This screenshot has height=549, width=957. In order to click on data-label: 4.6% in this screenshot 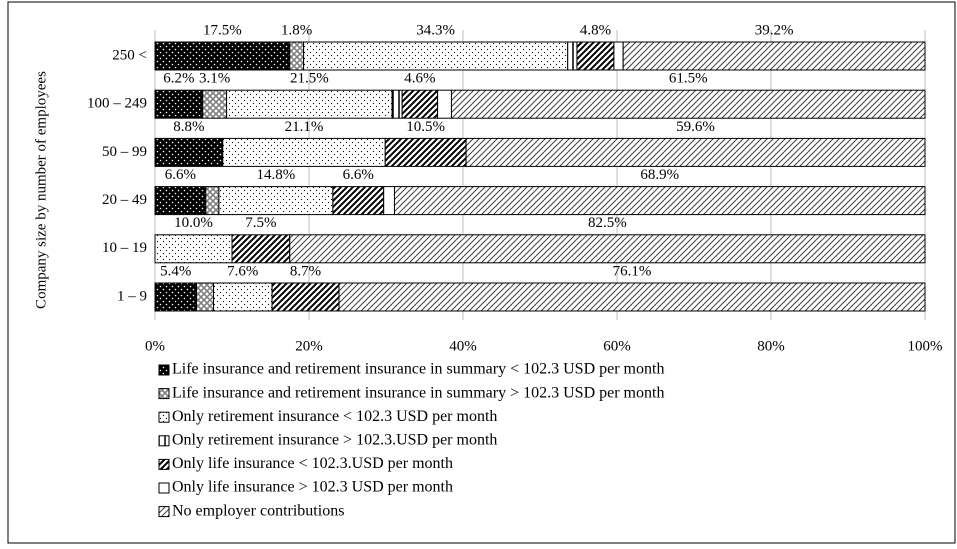, I will do `click(419, 79)`.